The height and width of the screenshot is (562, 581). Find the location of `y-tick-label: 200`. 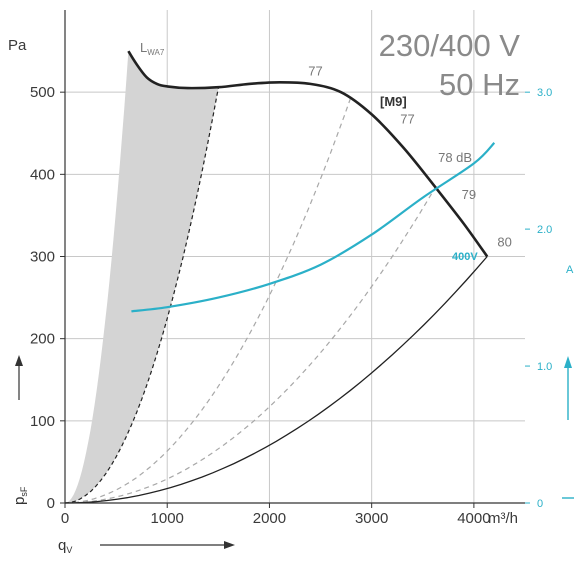

y-tick-label: 200 is located at coordinates (42, 339).